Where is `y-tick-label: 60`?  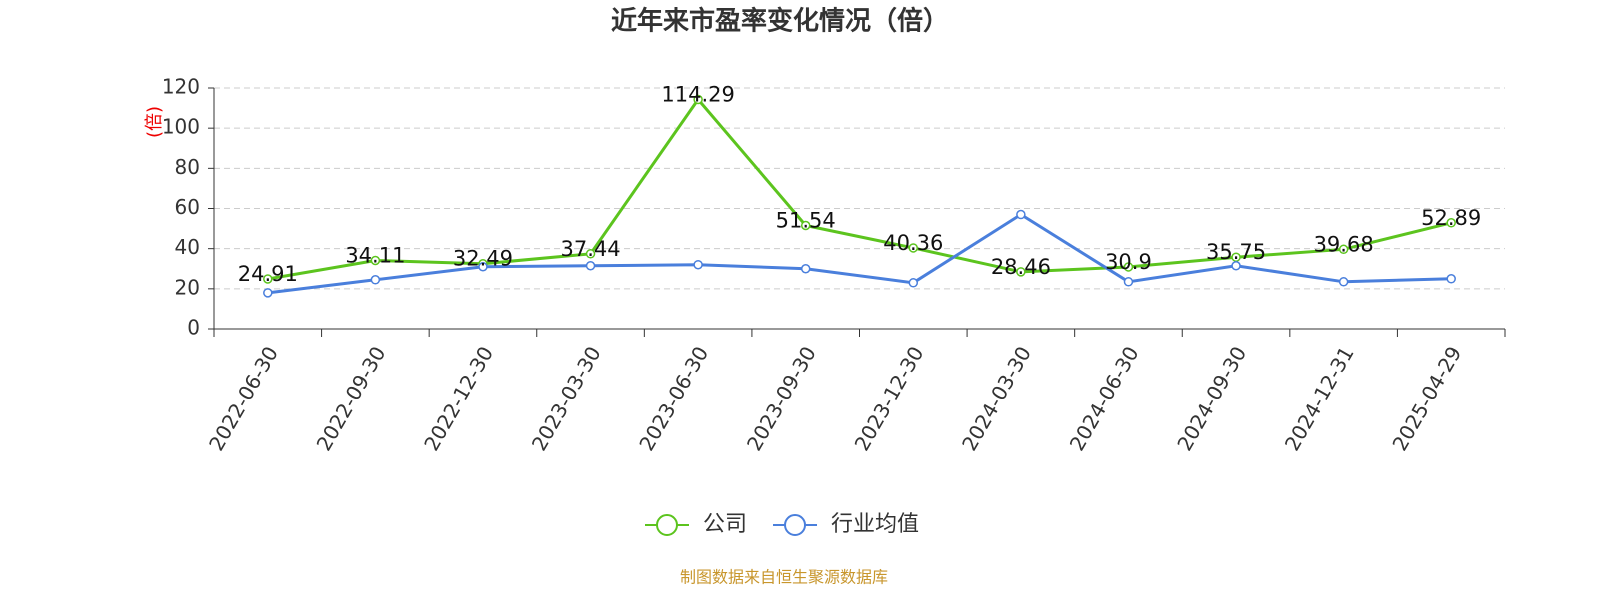
y-tick-label: 60 is located at coordinates (187, 207).